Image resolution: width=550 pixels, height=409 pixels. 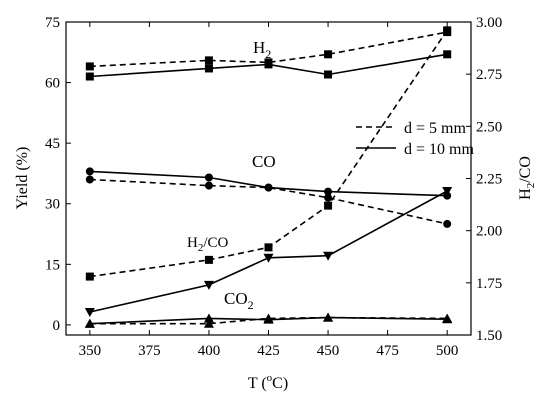 I want to click on label-h2: H2, so click(x=262, y=49).